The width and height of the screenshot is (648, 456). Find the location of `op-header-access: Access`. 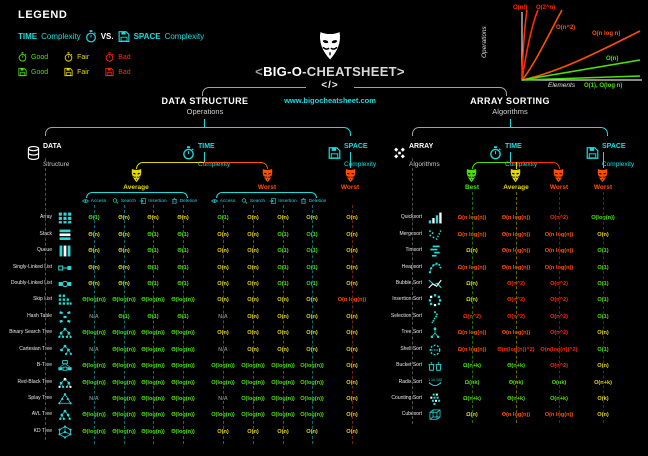

op-header-access: Access is located at coordinates (94, 201).